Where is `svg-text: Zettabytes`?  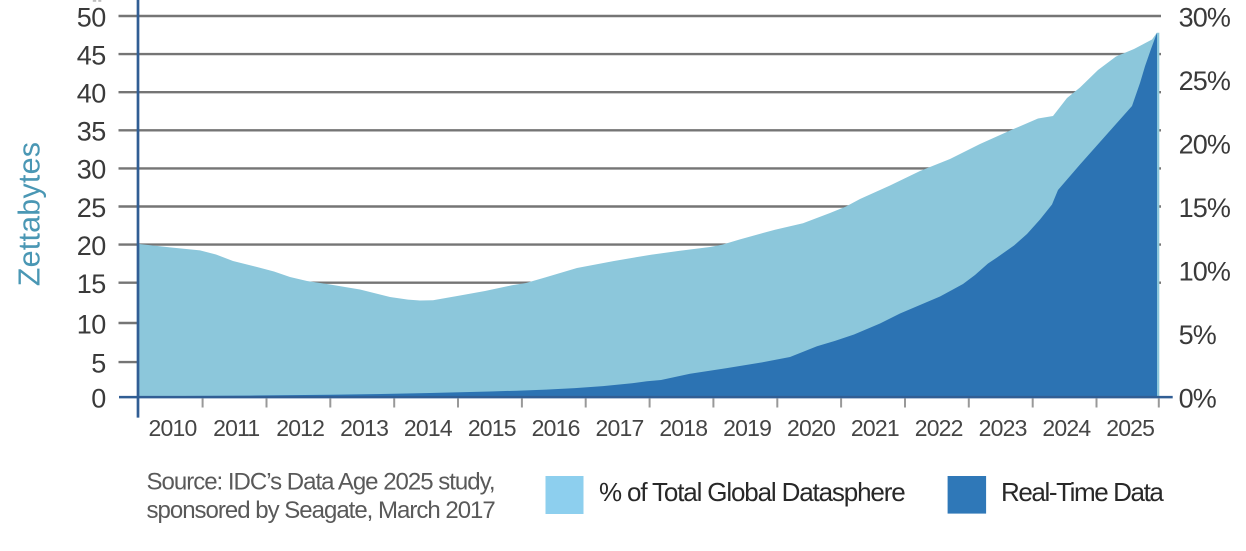
svg-text: Zettabytes is located at coordinates (30, 214).